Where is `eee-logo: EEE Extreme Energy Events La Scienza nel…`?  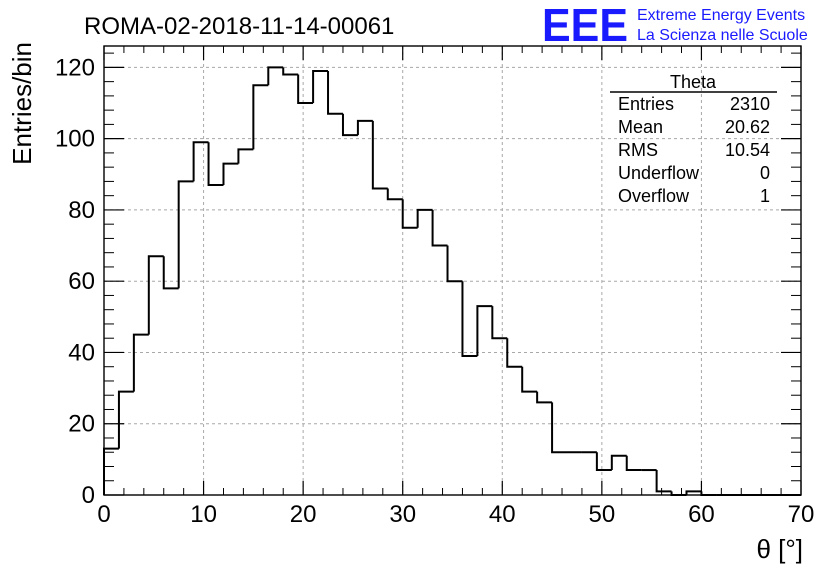
eee-logo: EEE Extreme Energy Events La Scienza nel… is located at coordinates (675, 25).